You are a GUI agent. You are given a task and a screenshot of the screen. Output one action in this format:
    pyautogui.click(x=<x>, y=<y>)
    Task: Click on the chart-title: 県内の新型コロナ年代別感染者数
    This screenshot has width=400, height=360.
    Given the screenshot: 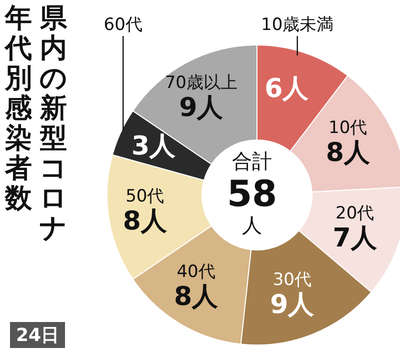 What is the action you would take?
    pyautogui.click(x=36, y=123)
    